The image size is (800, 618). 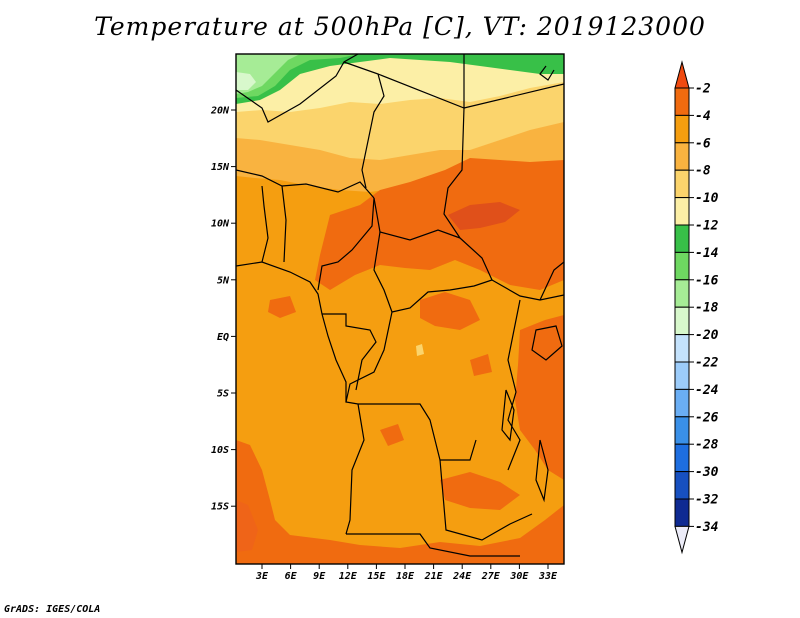 What do you see at coordinates (220, 167) in the screenshot?
I see `y-tick-label: 15N` at bounding box center [220, 167].